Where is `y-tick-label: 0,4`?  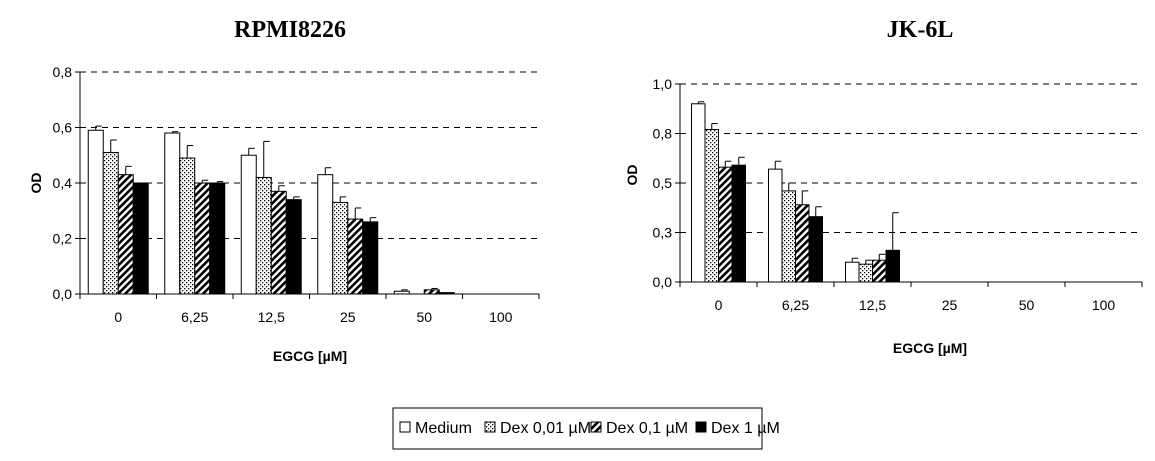
y-tick-label: 0,4 is located at coordinates (63, 183).